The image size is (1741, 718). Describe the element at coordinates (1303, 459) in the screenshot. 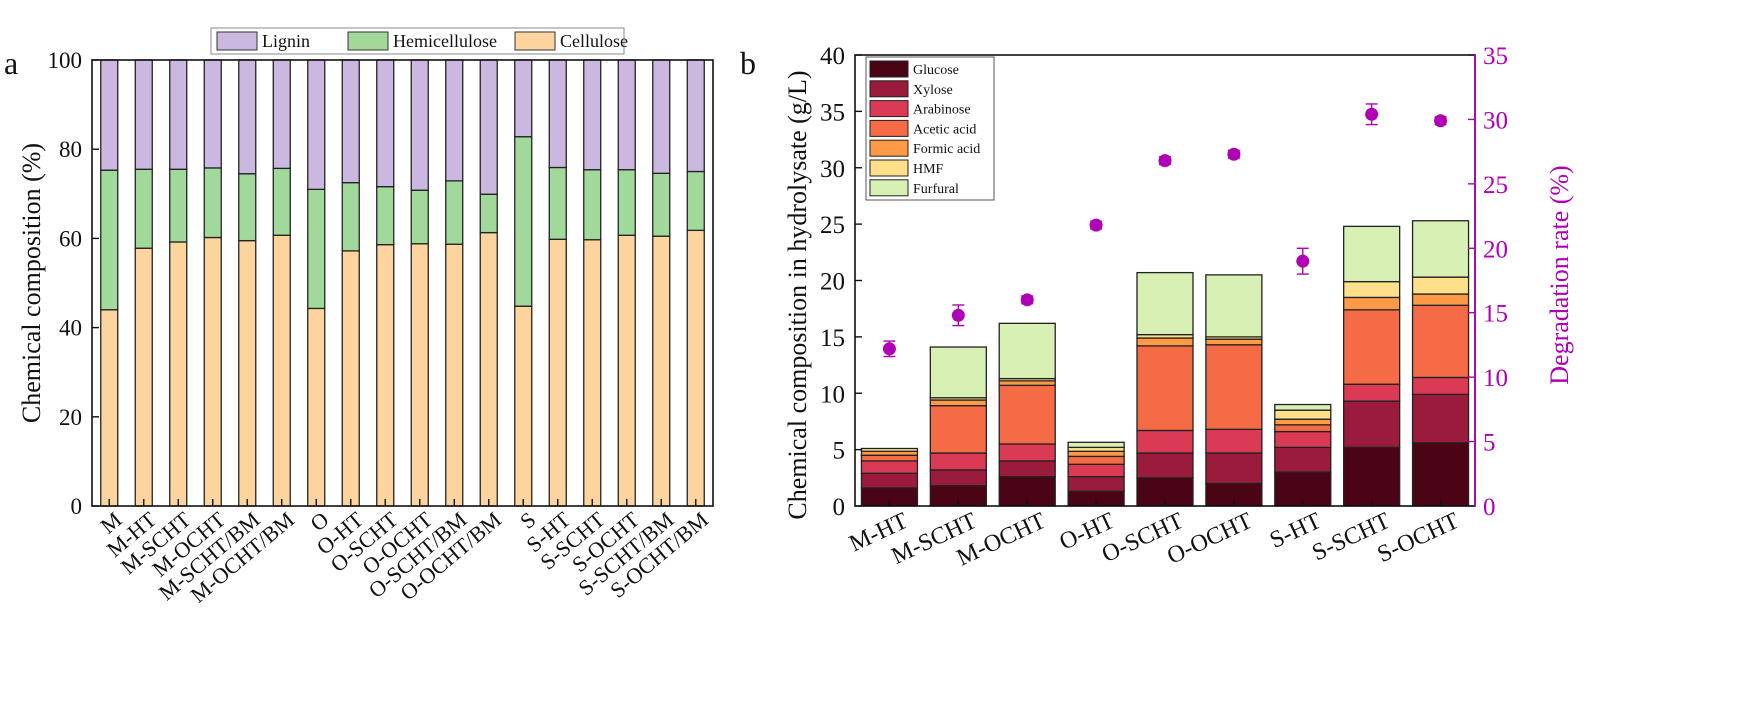

I see `bar-b-s-ht-xylose` at that location.